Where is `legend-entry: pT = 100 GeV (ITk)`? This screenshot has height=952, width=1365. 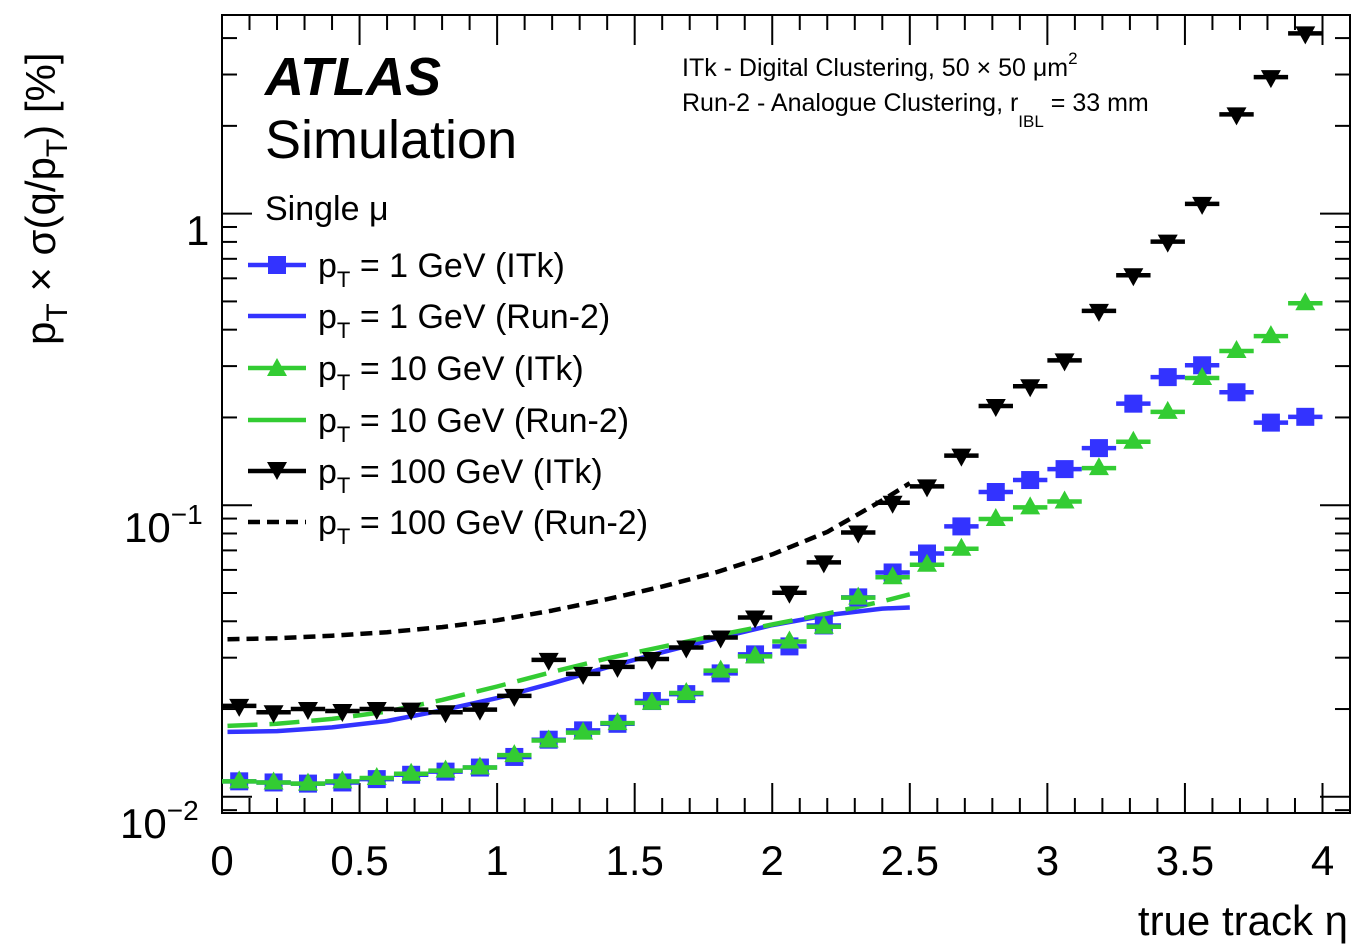 legend-entry: pT = 100 GeV (ITk) is located at coordinates (425, 475).